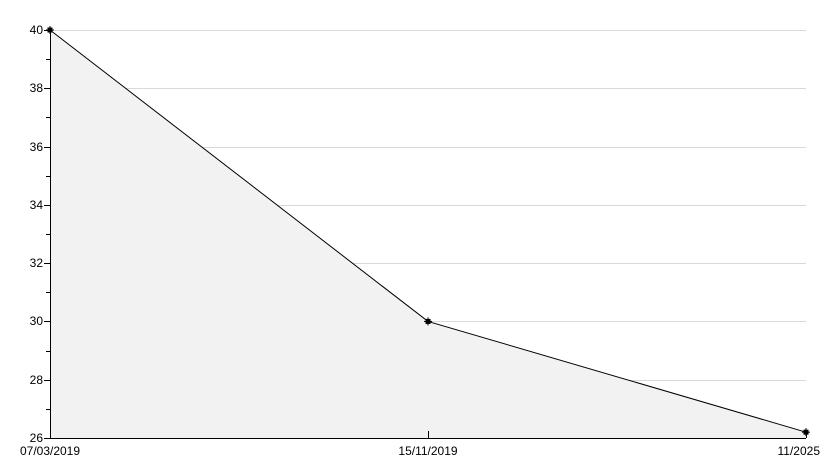 This screenshot has width=834, height=468. What do you see at coordinates (427, 451) in the screenshot?
I see `x-tick-label: 15/11/2019` at bounding box center [427, 451].